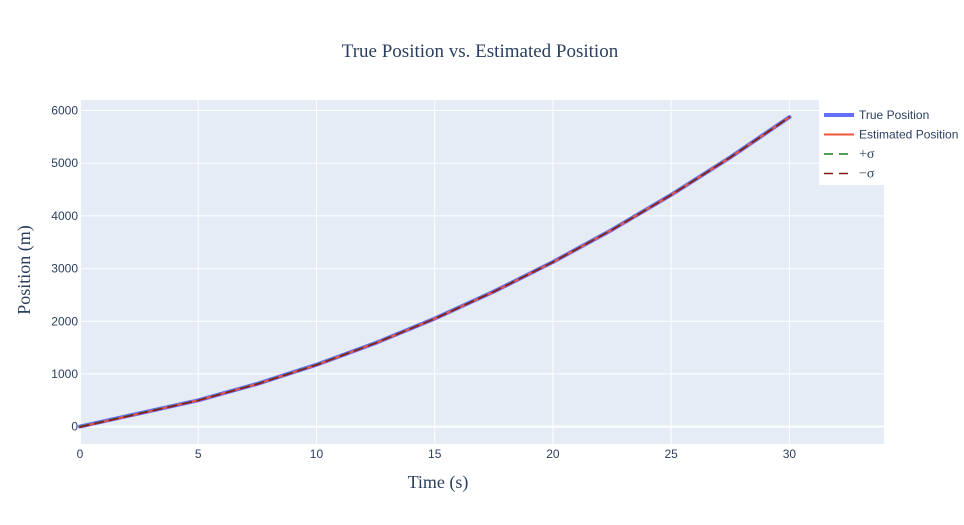 This screenshot has height=525, width=964. I want to click on legend-label: +σ, so click(867, 154).